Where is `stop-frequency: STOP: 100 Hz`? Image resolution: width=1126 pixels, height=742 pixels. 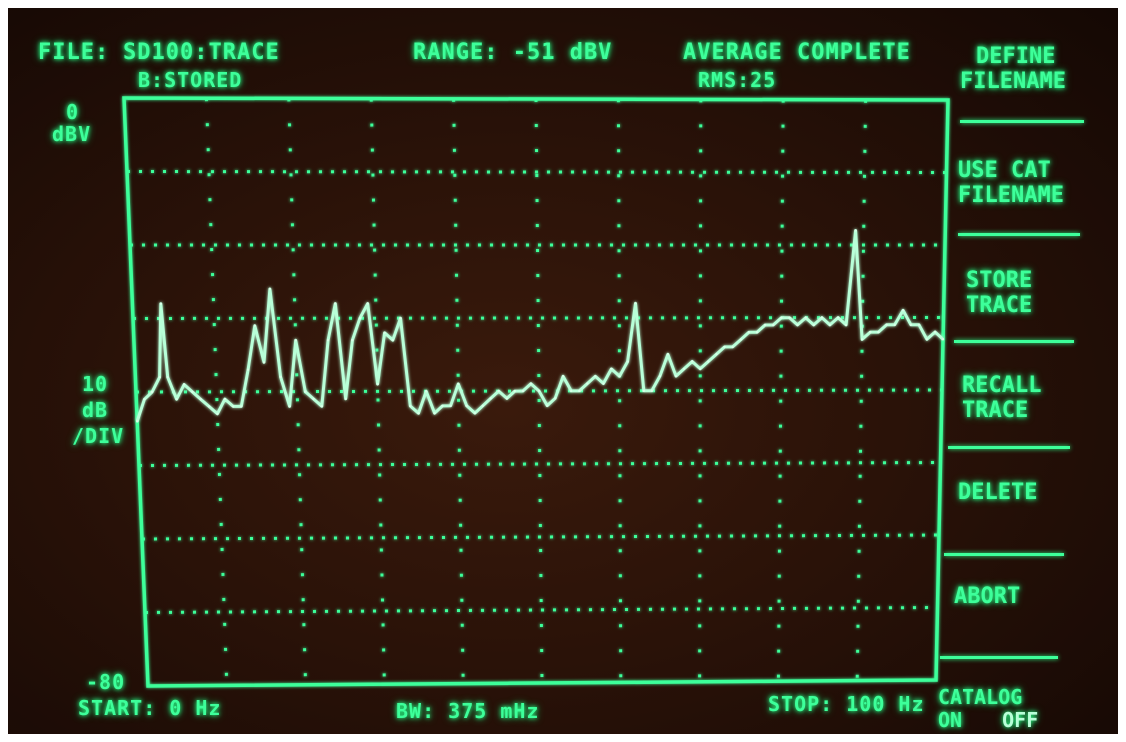
stop-frequency: STOP: 100 Hz is located at coordinates (846, 704).